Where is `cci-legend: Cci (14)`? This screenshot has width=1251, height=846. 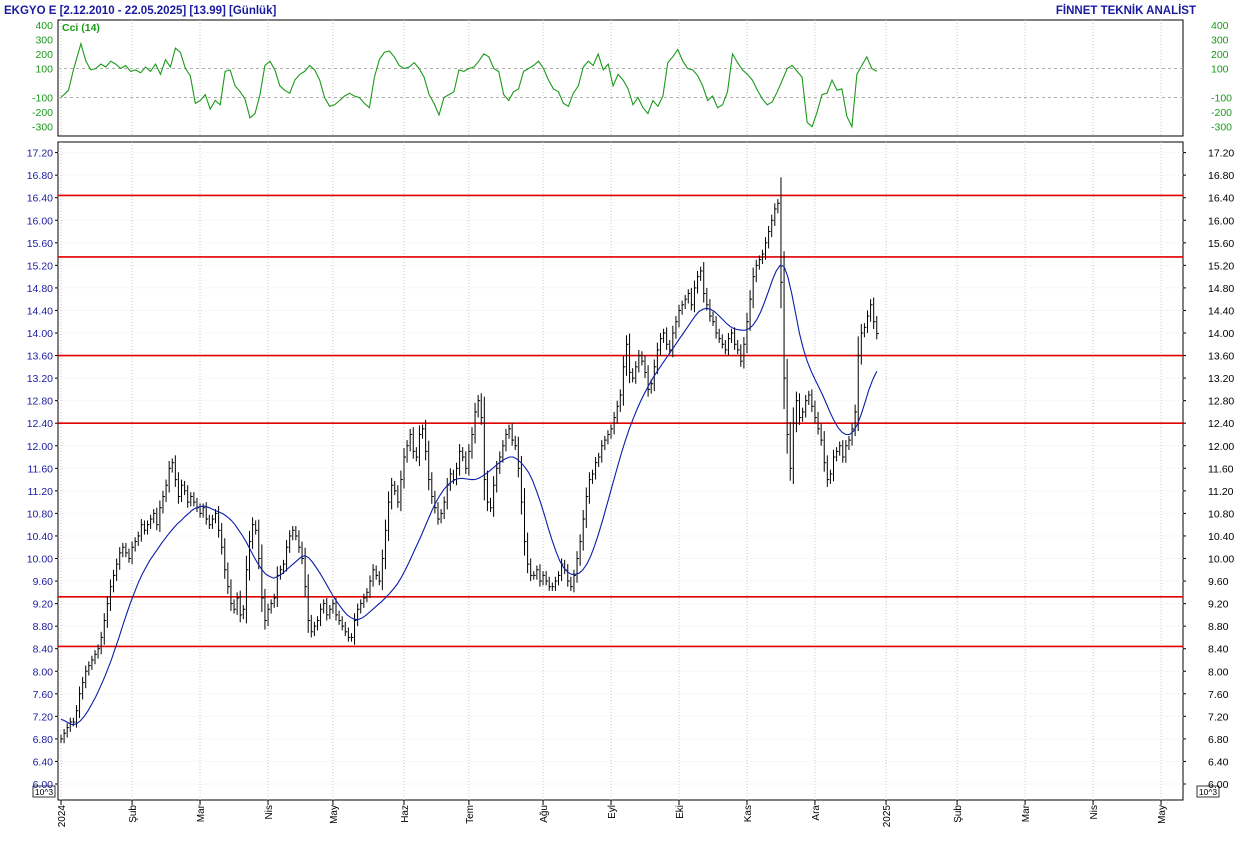 cci-legend: Cci (14) is located at coordinates (81, 28).